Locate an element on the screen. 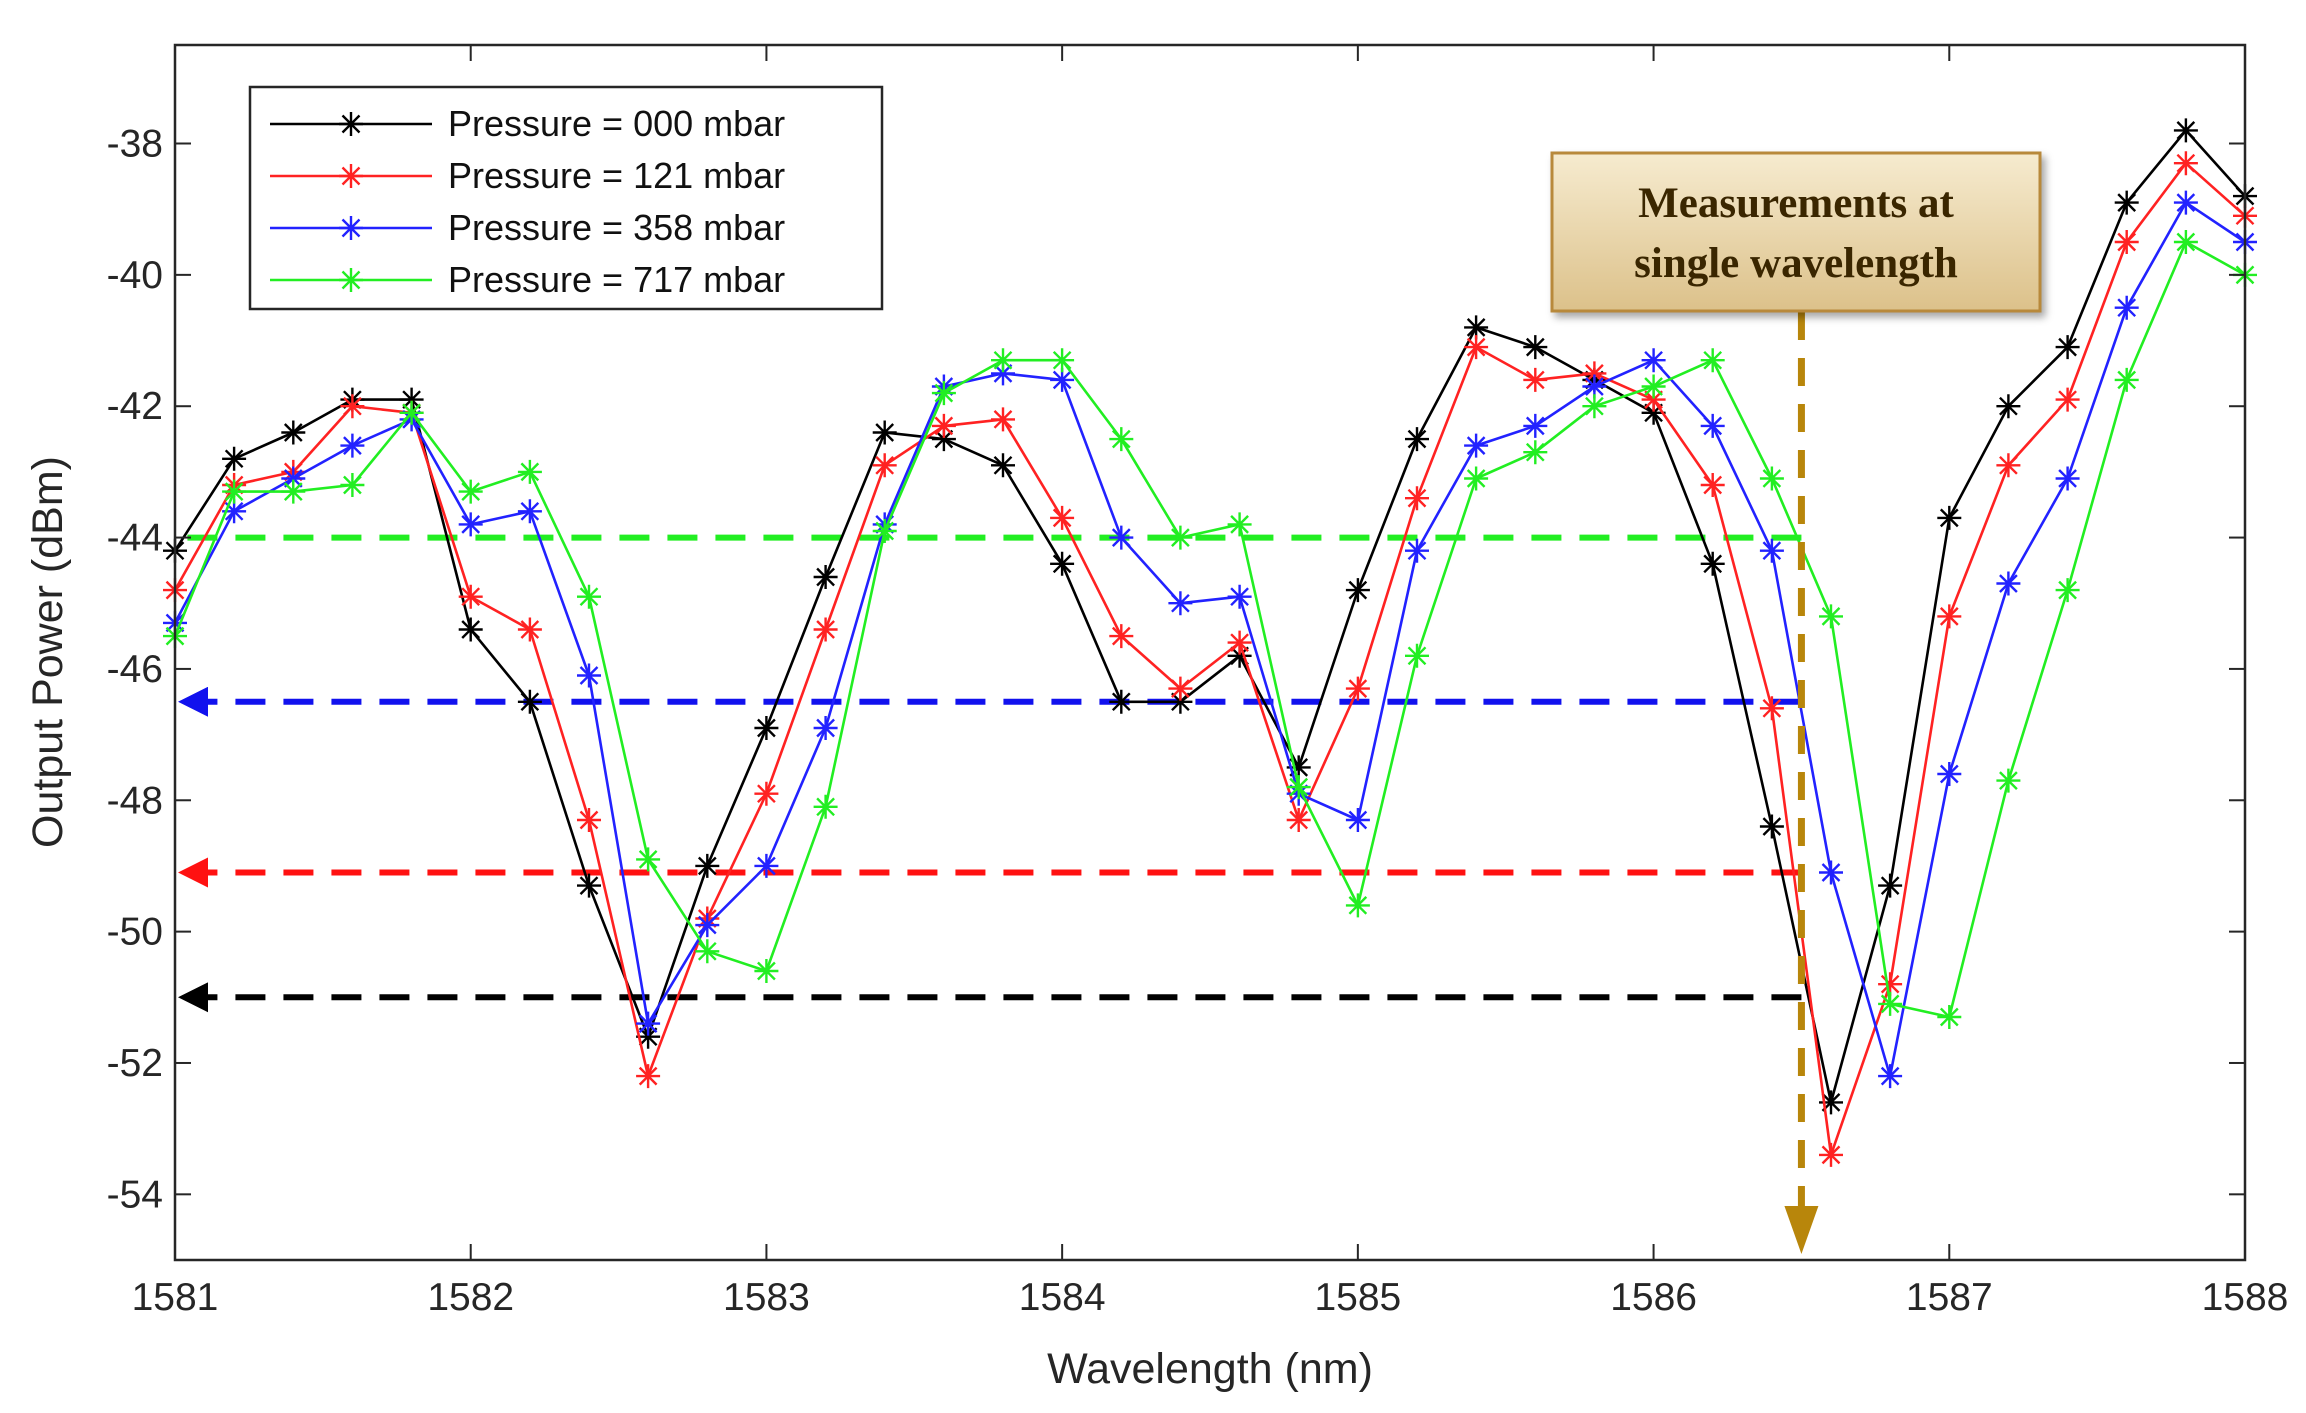  x-axis-title: Wavelength (nm) is located at coordinates (1210, 1369).